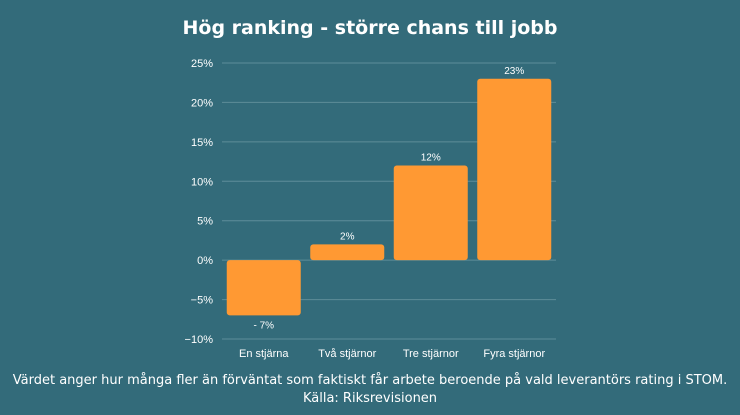 The width and height of the screenshot is (740, 415). Describe the element at coordinates (514, 71) in the screenshot. I see `data-label: 23%` at that location.